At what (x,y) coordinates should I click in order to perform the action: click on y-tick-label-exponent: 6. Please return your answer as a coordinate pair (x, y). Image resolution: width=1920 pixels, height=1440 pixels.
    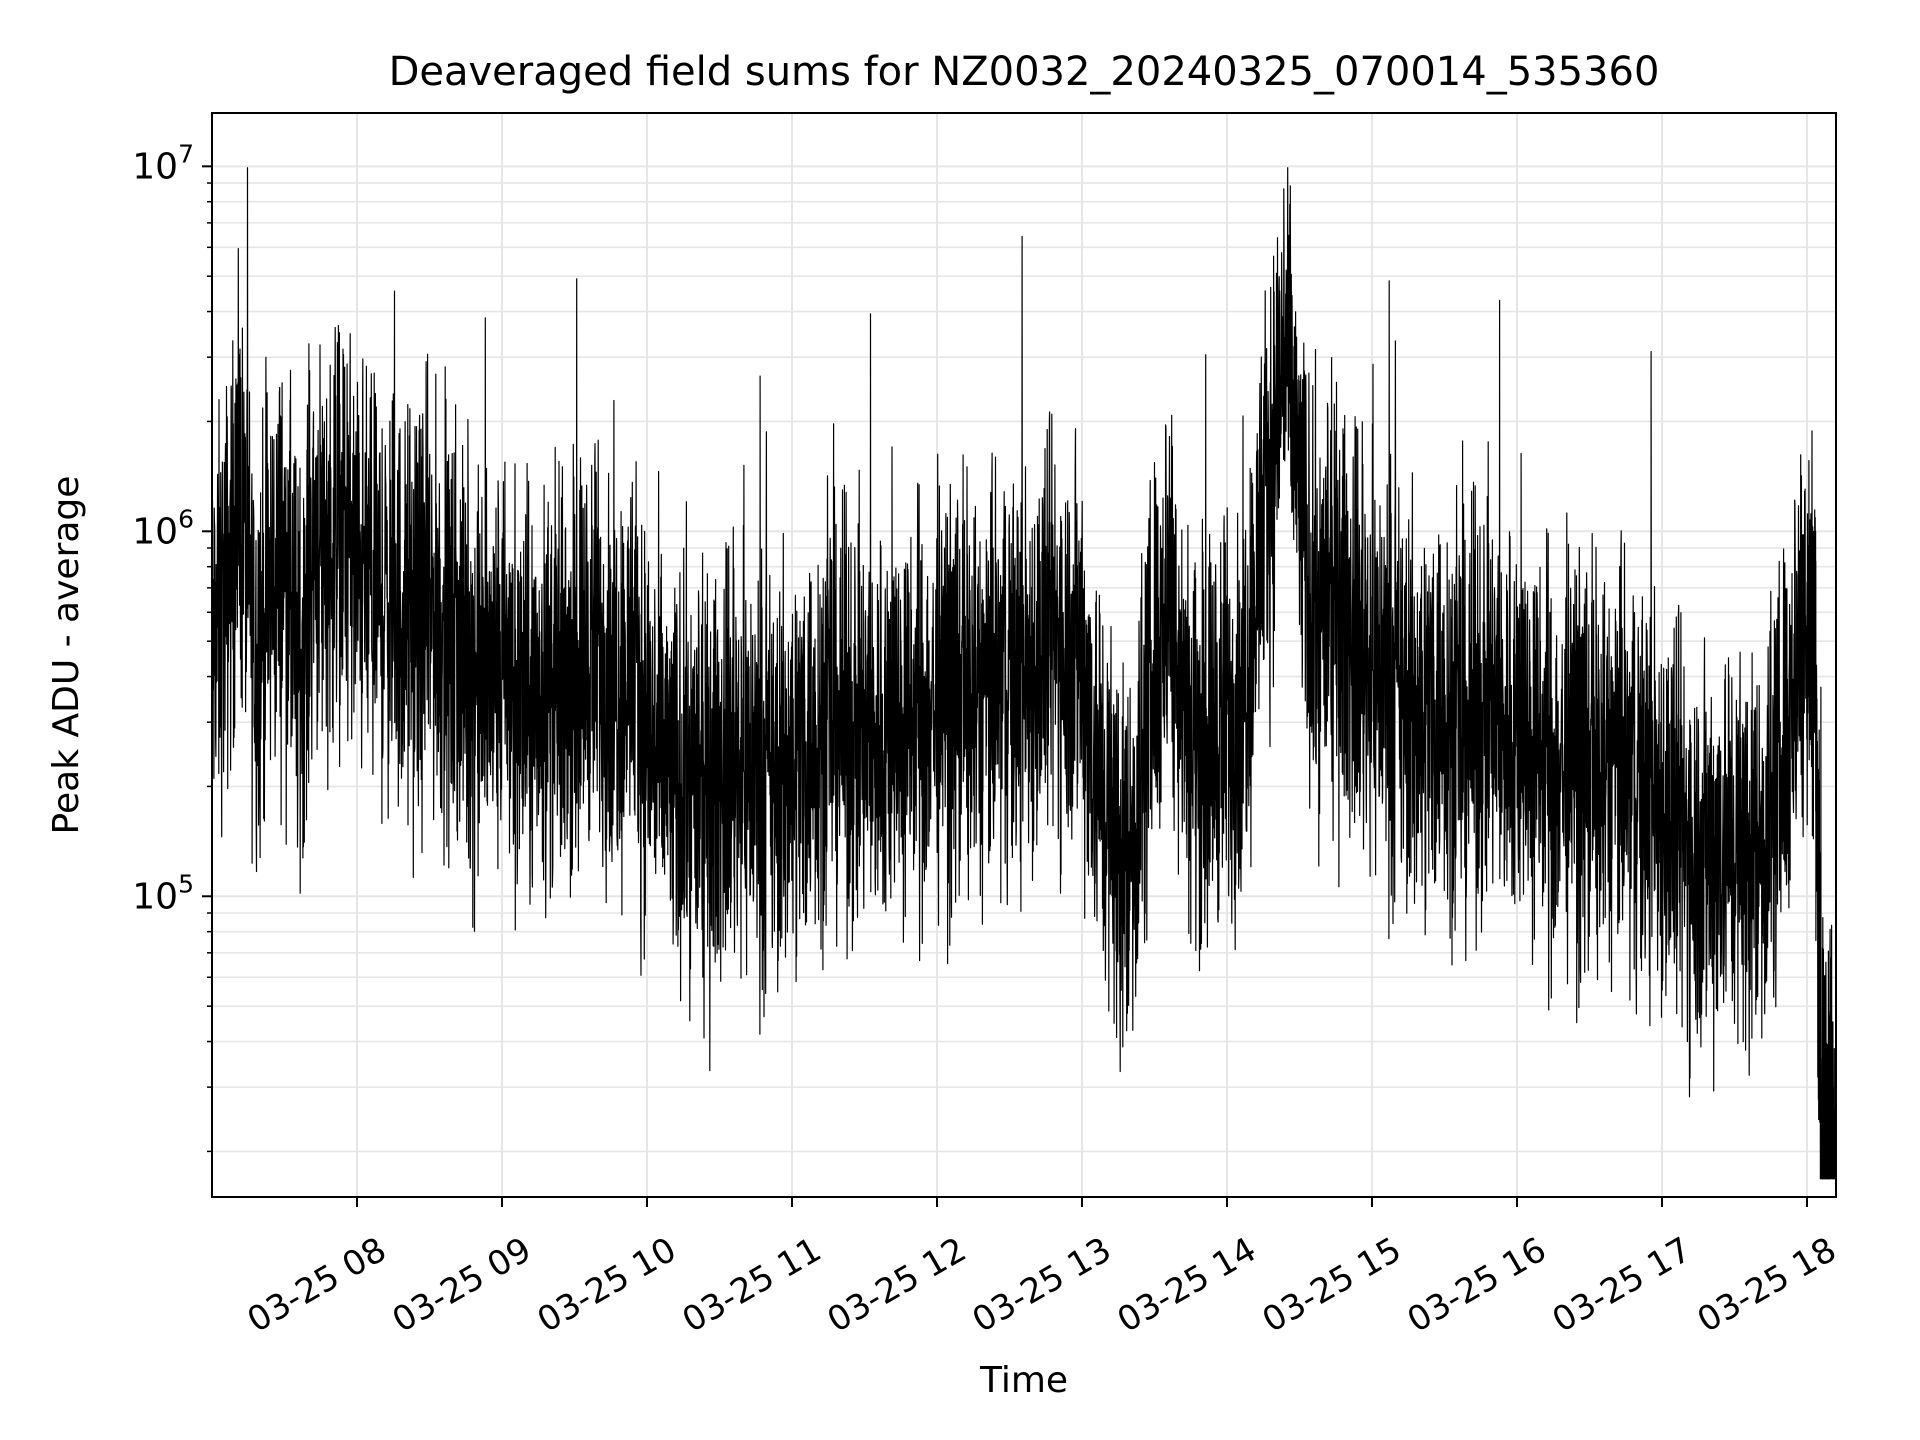
    Looking at the image, I should click on (186, 518).